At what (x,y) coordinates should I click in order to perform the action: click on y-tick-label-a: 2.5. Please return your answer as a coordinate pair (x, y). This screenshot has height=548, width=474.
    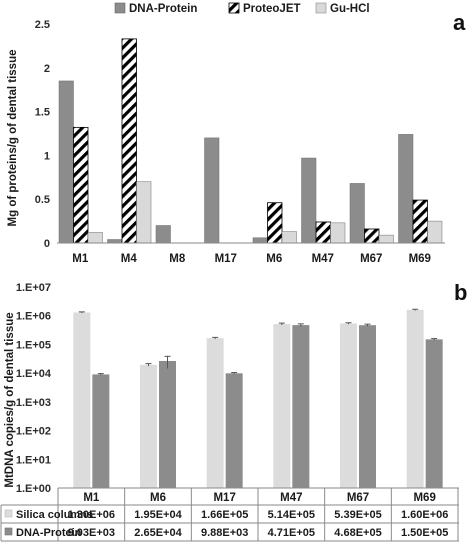
    Looking at the image, I should click on (42, 25).